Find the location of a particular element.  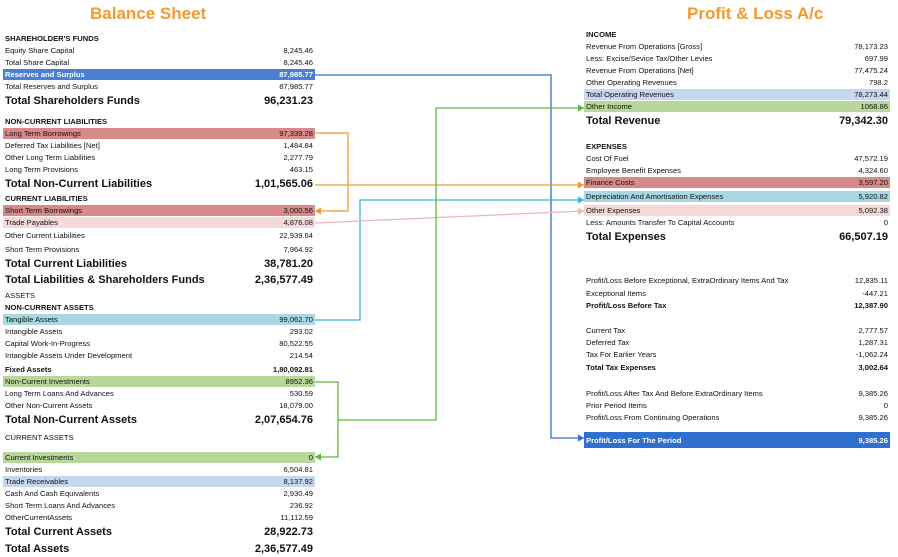

pl-value: 1068.86 is located at coordinates (874, 106).